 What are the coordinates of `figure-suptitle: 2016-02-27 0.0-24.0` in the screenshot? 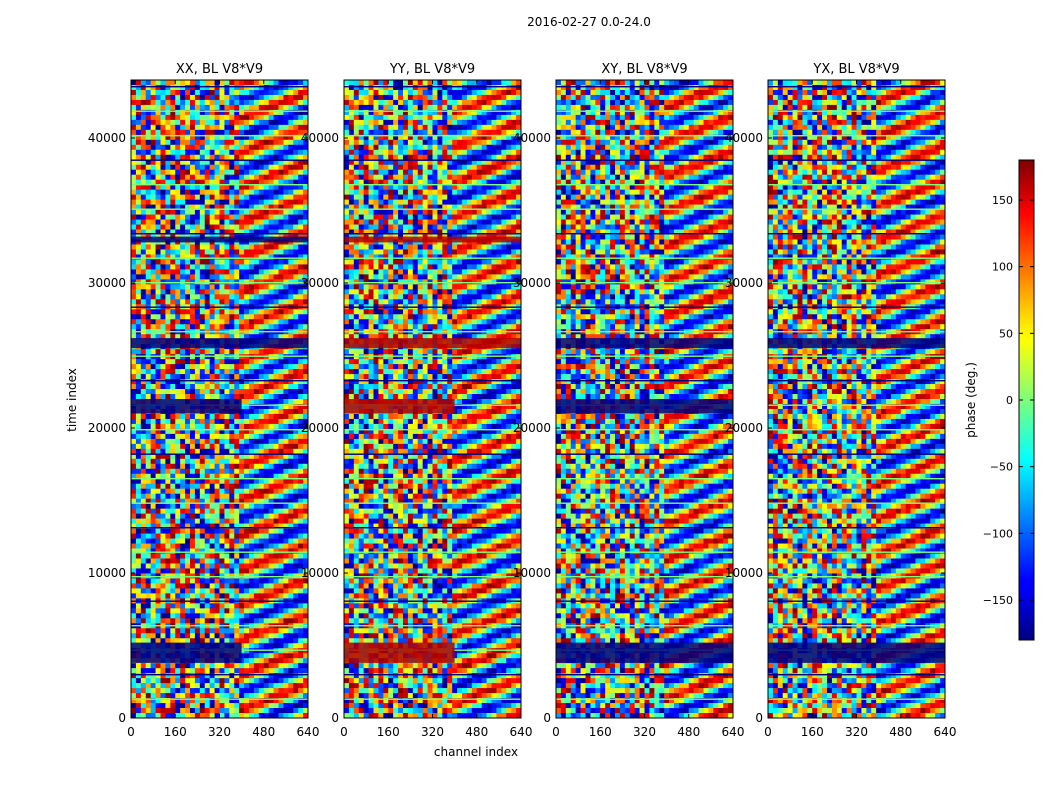 It's located at (589, 22).